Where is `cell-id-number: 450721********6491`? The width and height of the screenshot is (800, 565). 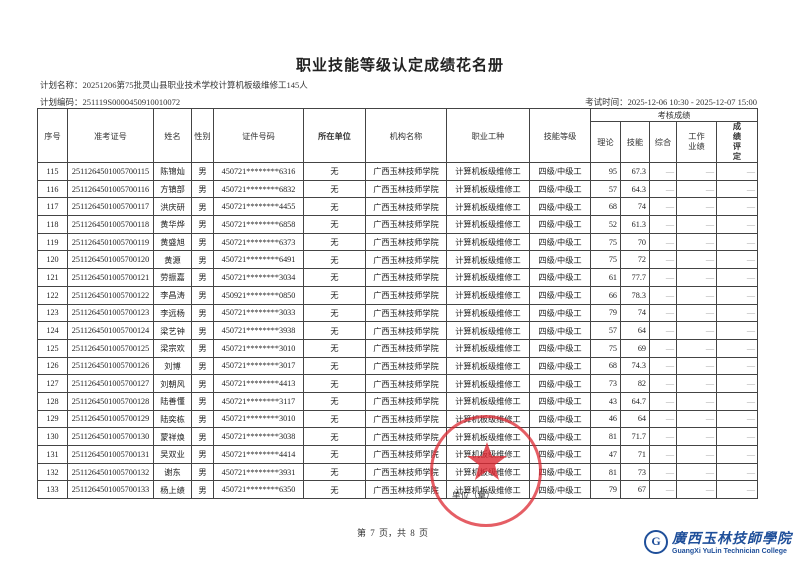
cell-id-number: 450721********6491 is located at coordinates (258, 260).